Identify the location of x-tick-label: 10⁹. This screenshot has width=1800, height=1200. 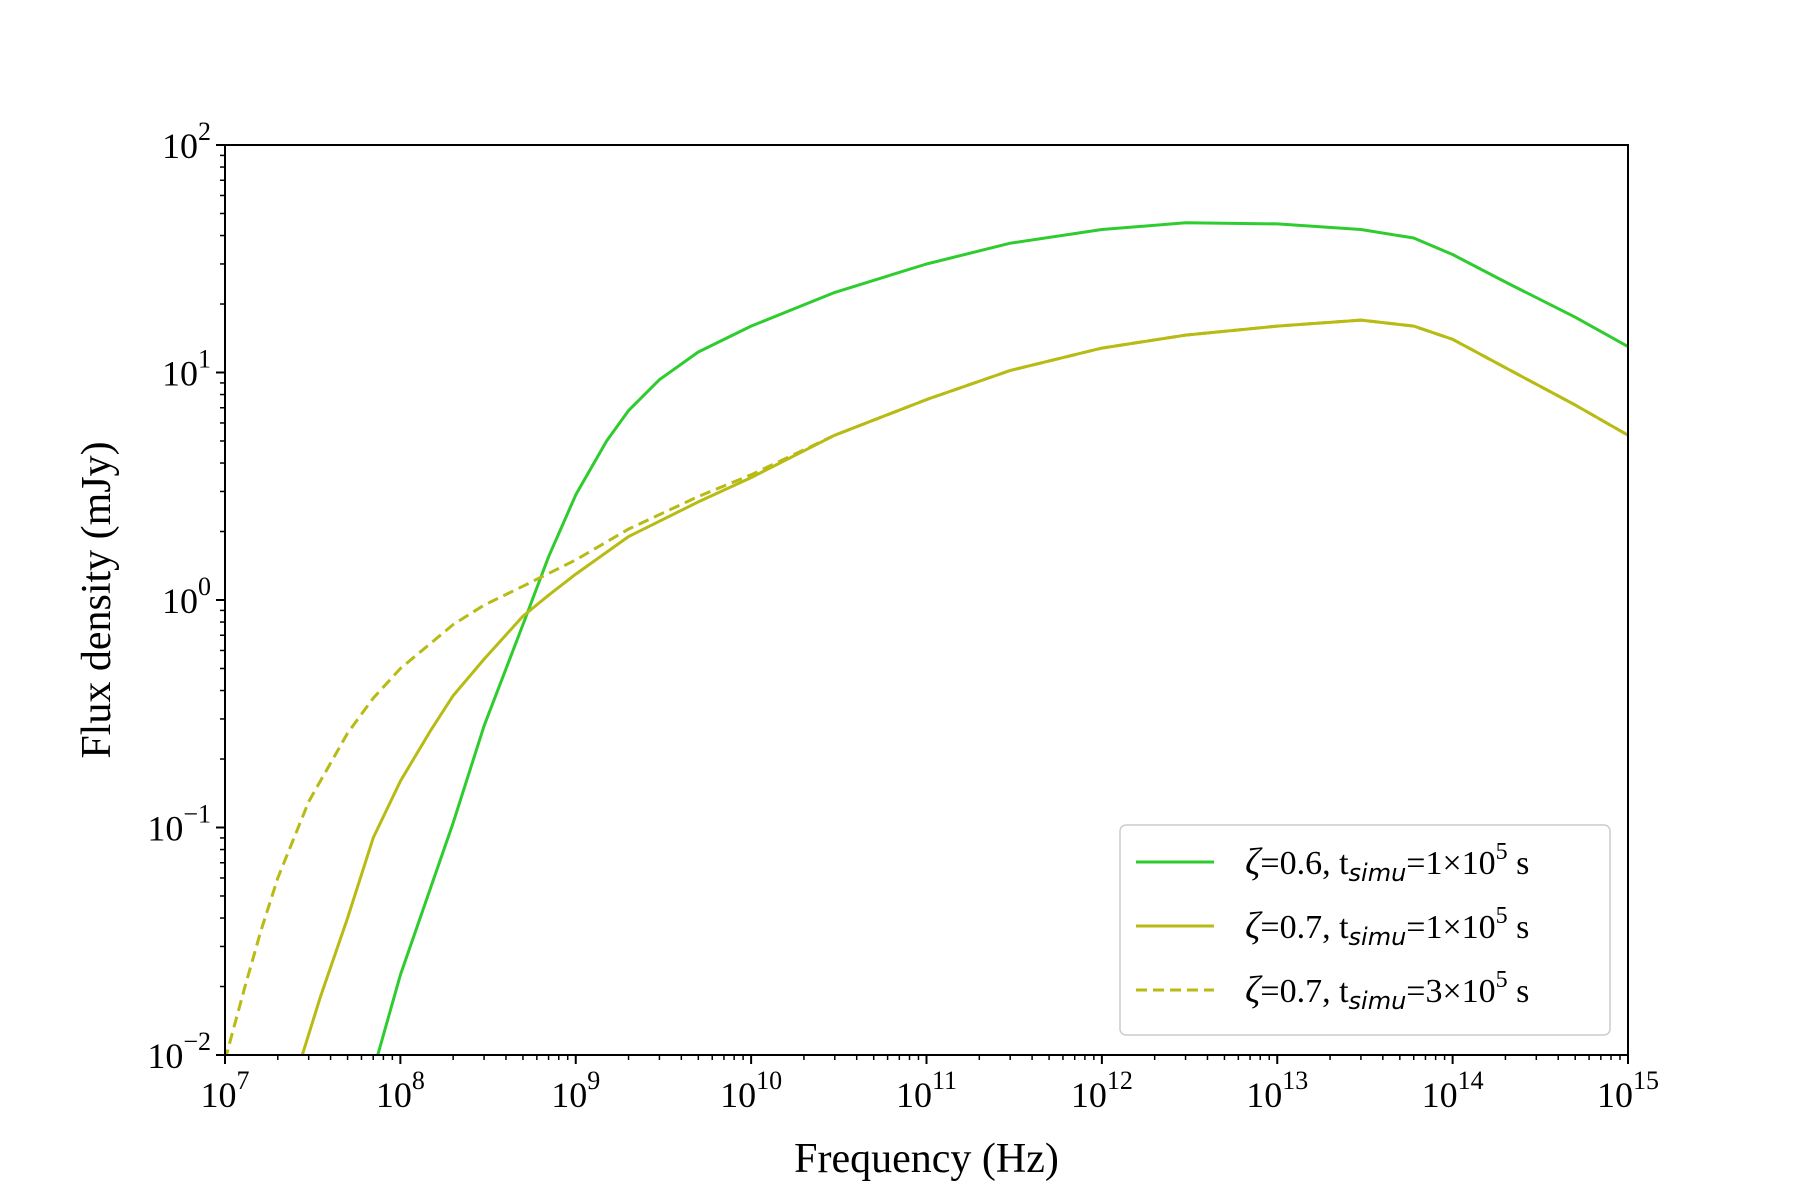
(575, 1090).